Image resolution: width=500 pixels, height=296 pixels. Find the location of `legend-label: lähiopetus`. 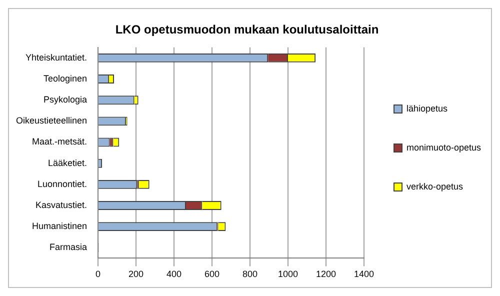

legend-label: lähiopetus is located at coordinates (427, 108).